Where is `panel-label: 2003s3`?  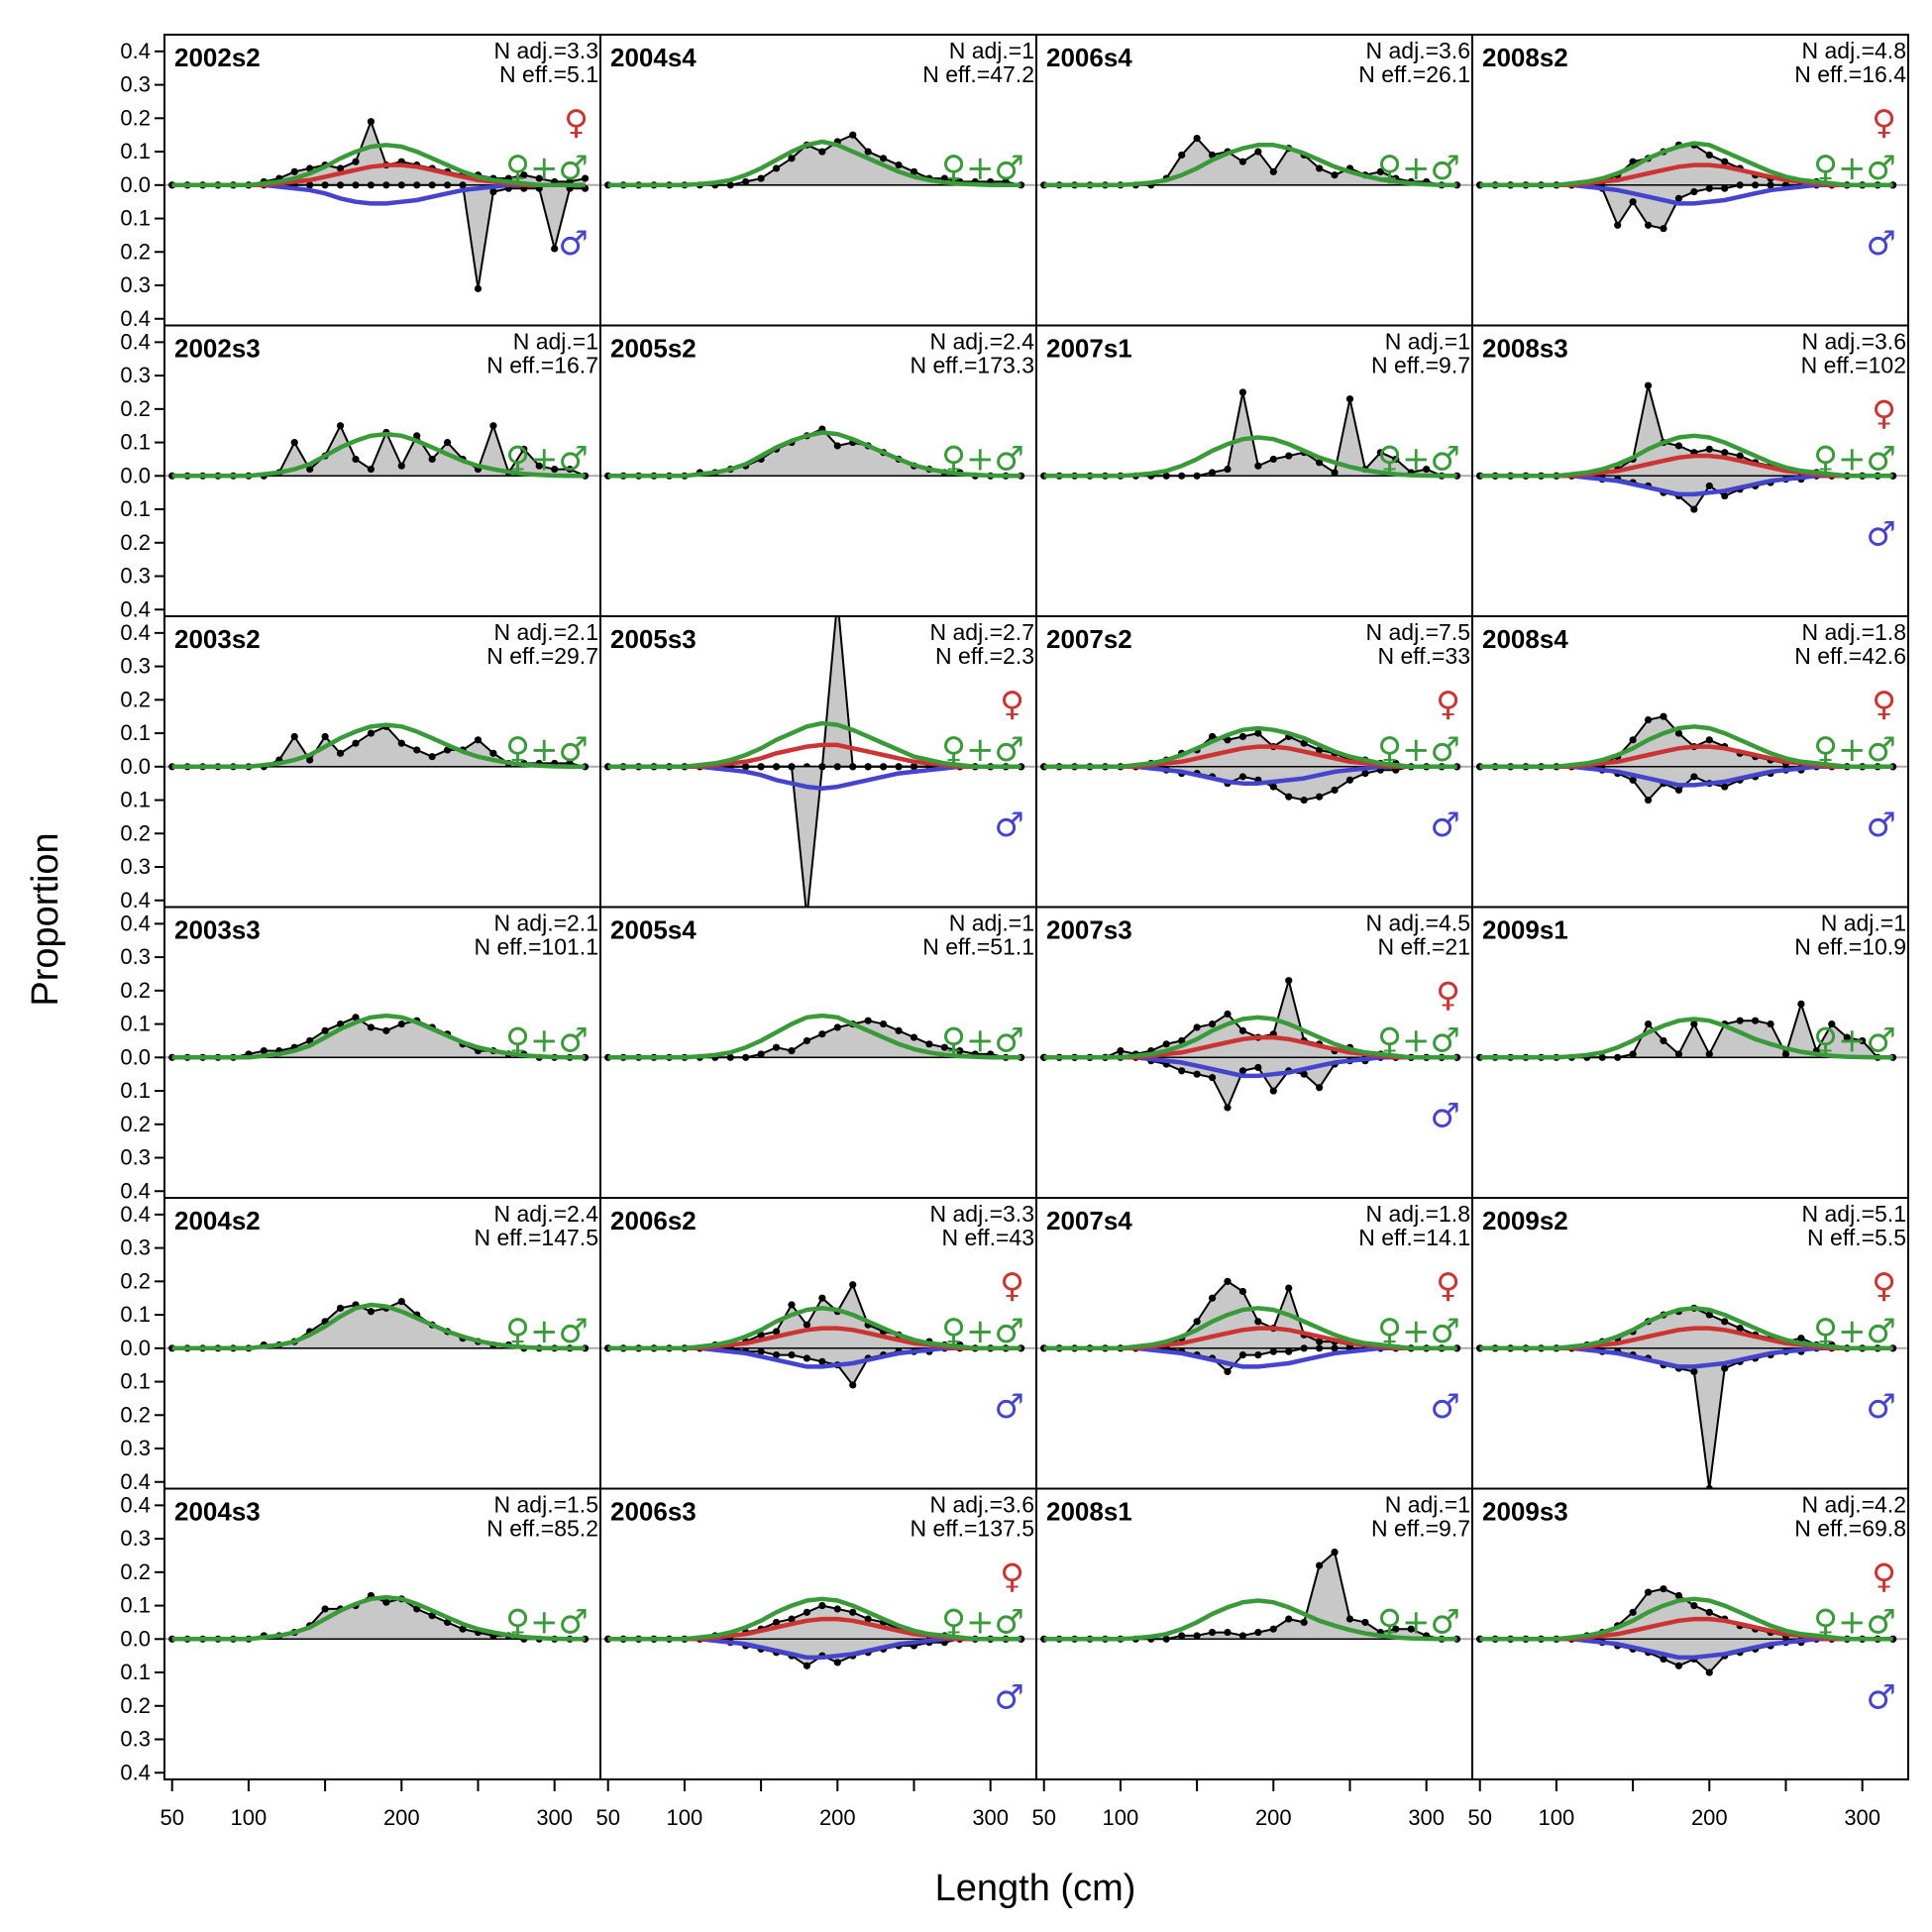
panel-label: 2003s3 is located at coordinates (218, 930).